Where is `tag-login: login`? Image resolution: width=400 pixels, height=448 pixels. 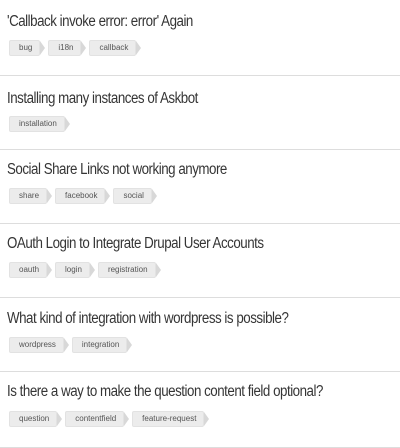
tag-login: login is located at coordinates (75, 270).